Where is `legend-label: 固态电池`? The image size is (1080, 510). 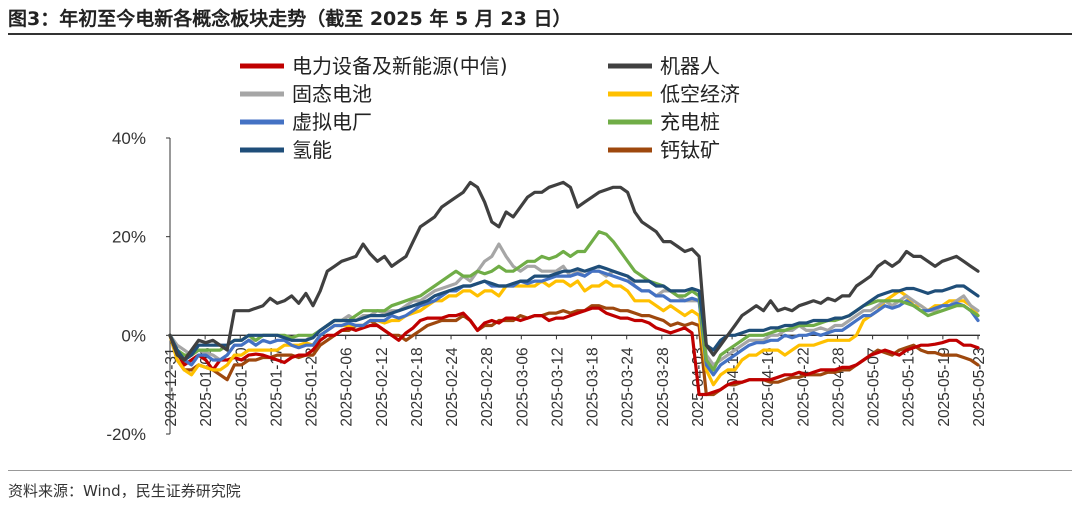 legend-label: 固态电池 is located at coordinates (332, 94).